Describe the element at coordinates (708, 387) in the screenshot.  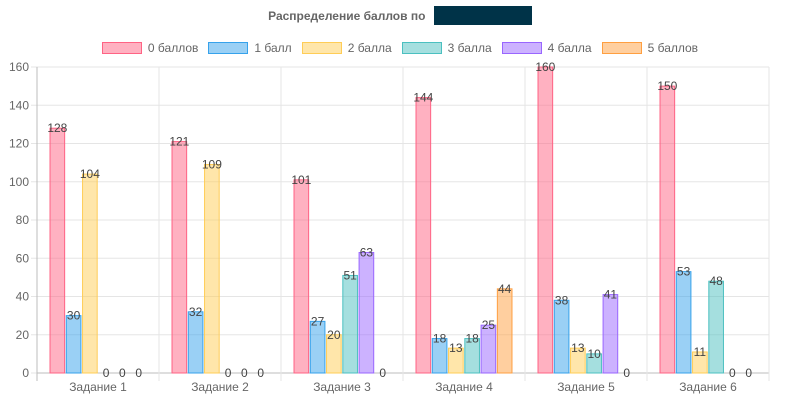
I see `x-tick-label: Задание 6` at that location.